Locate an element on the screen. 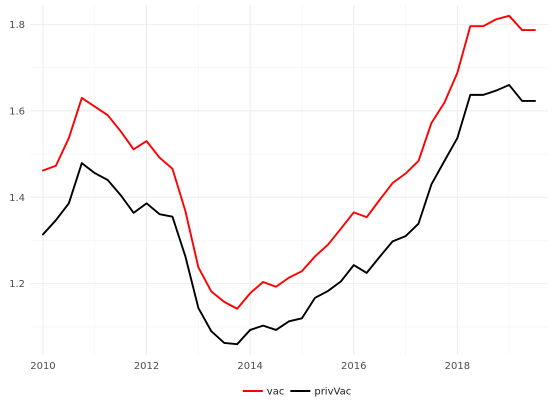 This screenshot has width=560, height=400. y-tick-label: 1.6 is located at coordinates (17, 111).